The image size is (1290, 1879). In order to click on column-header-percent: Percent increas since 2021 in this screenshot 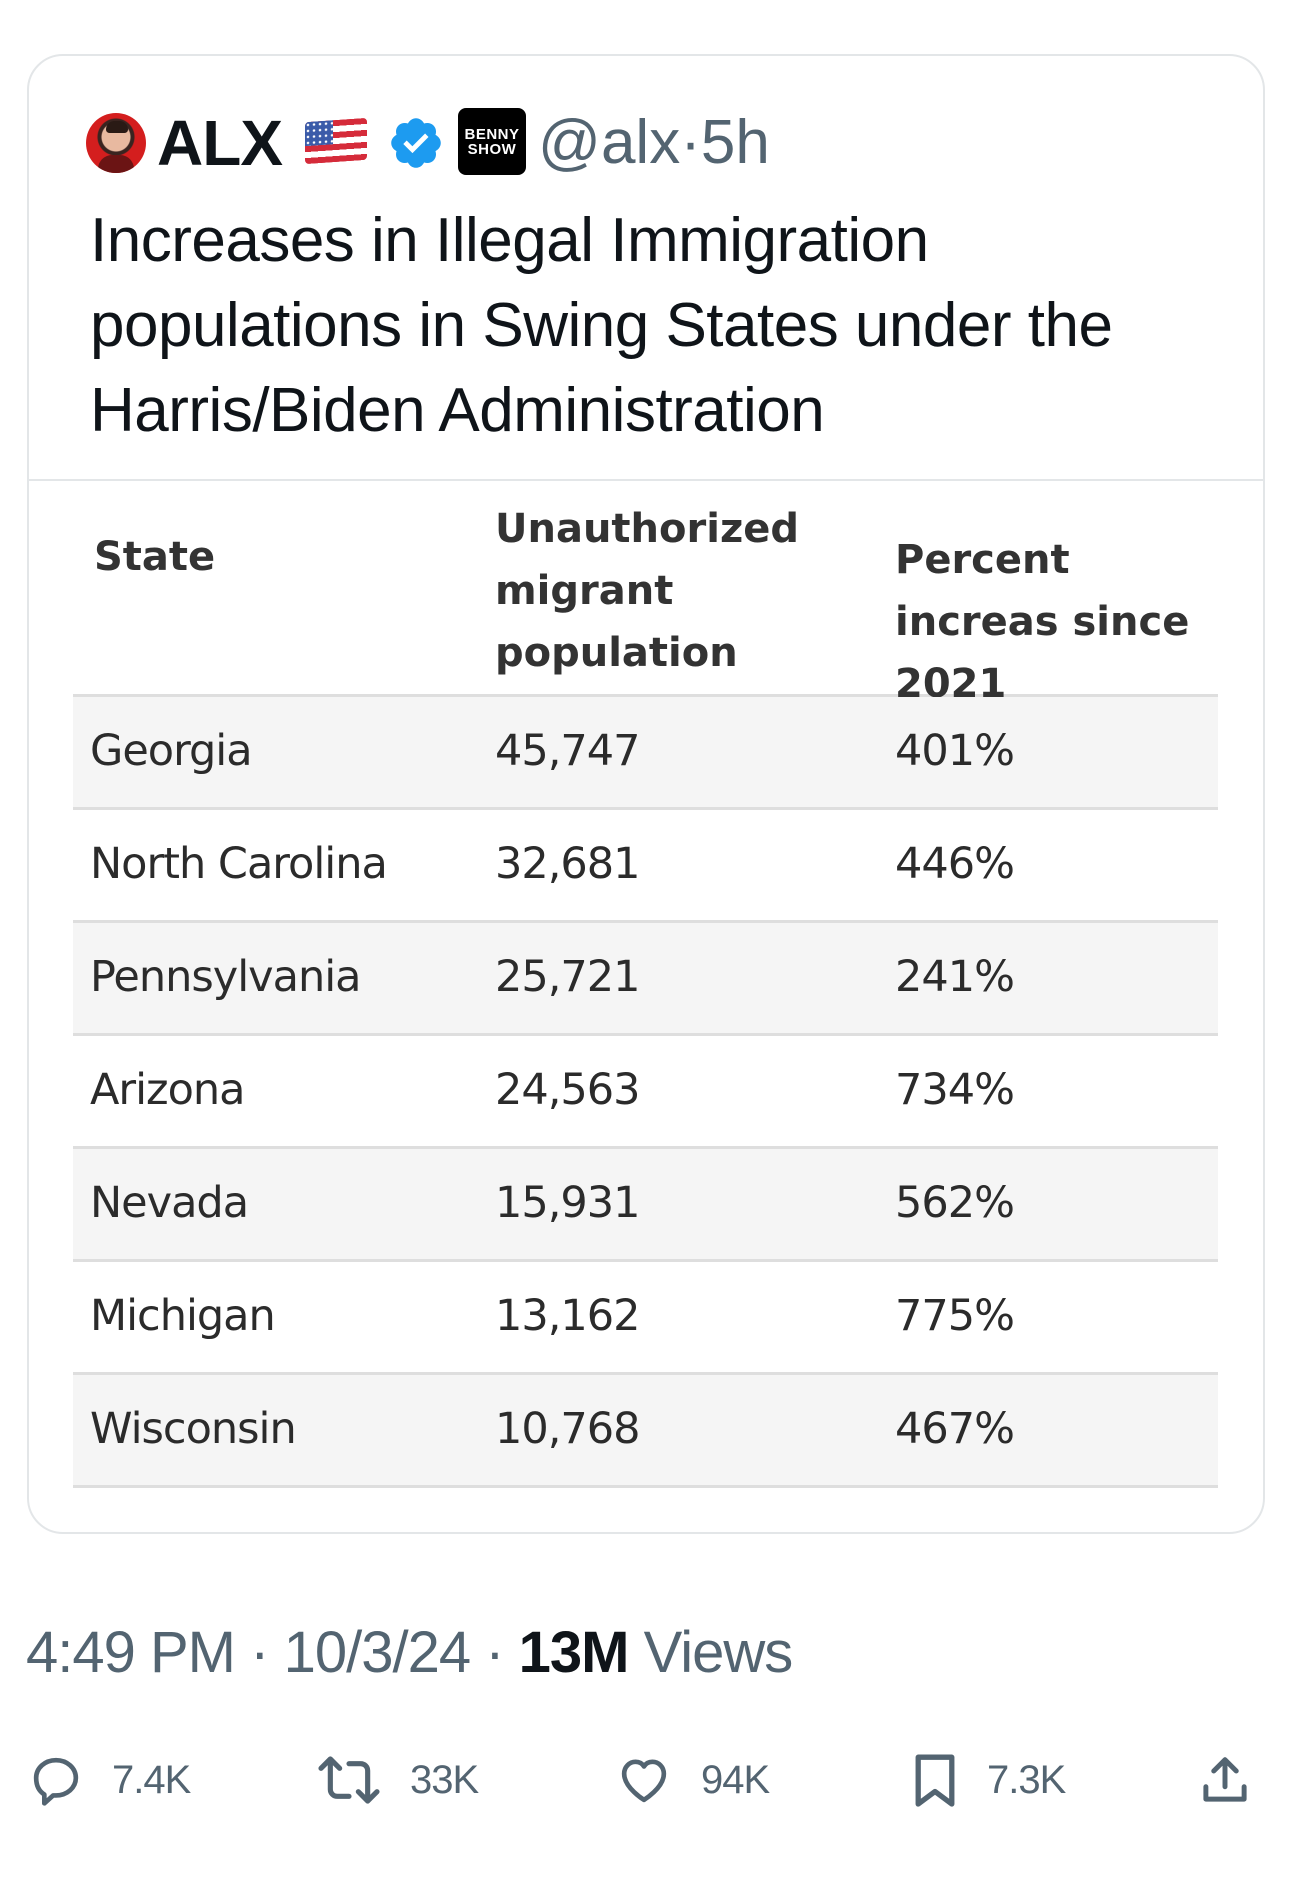, I will do `click(1042, 622)`.